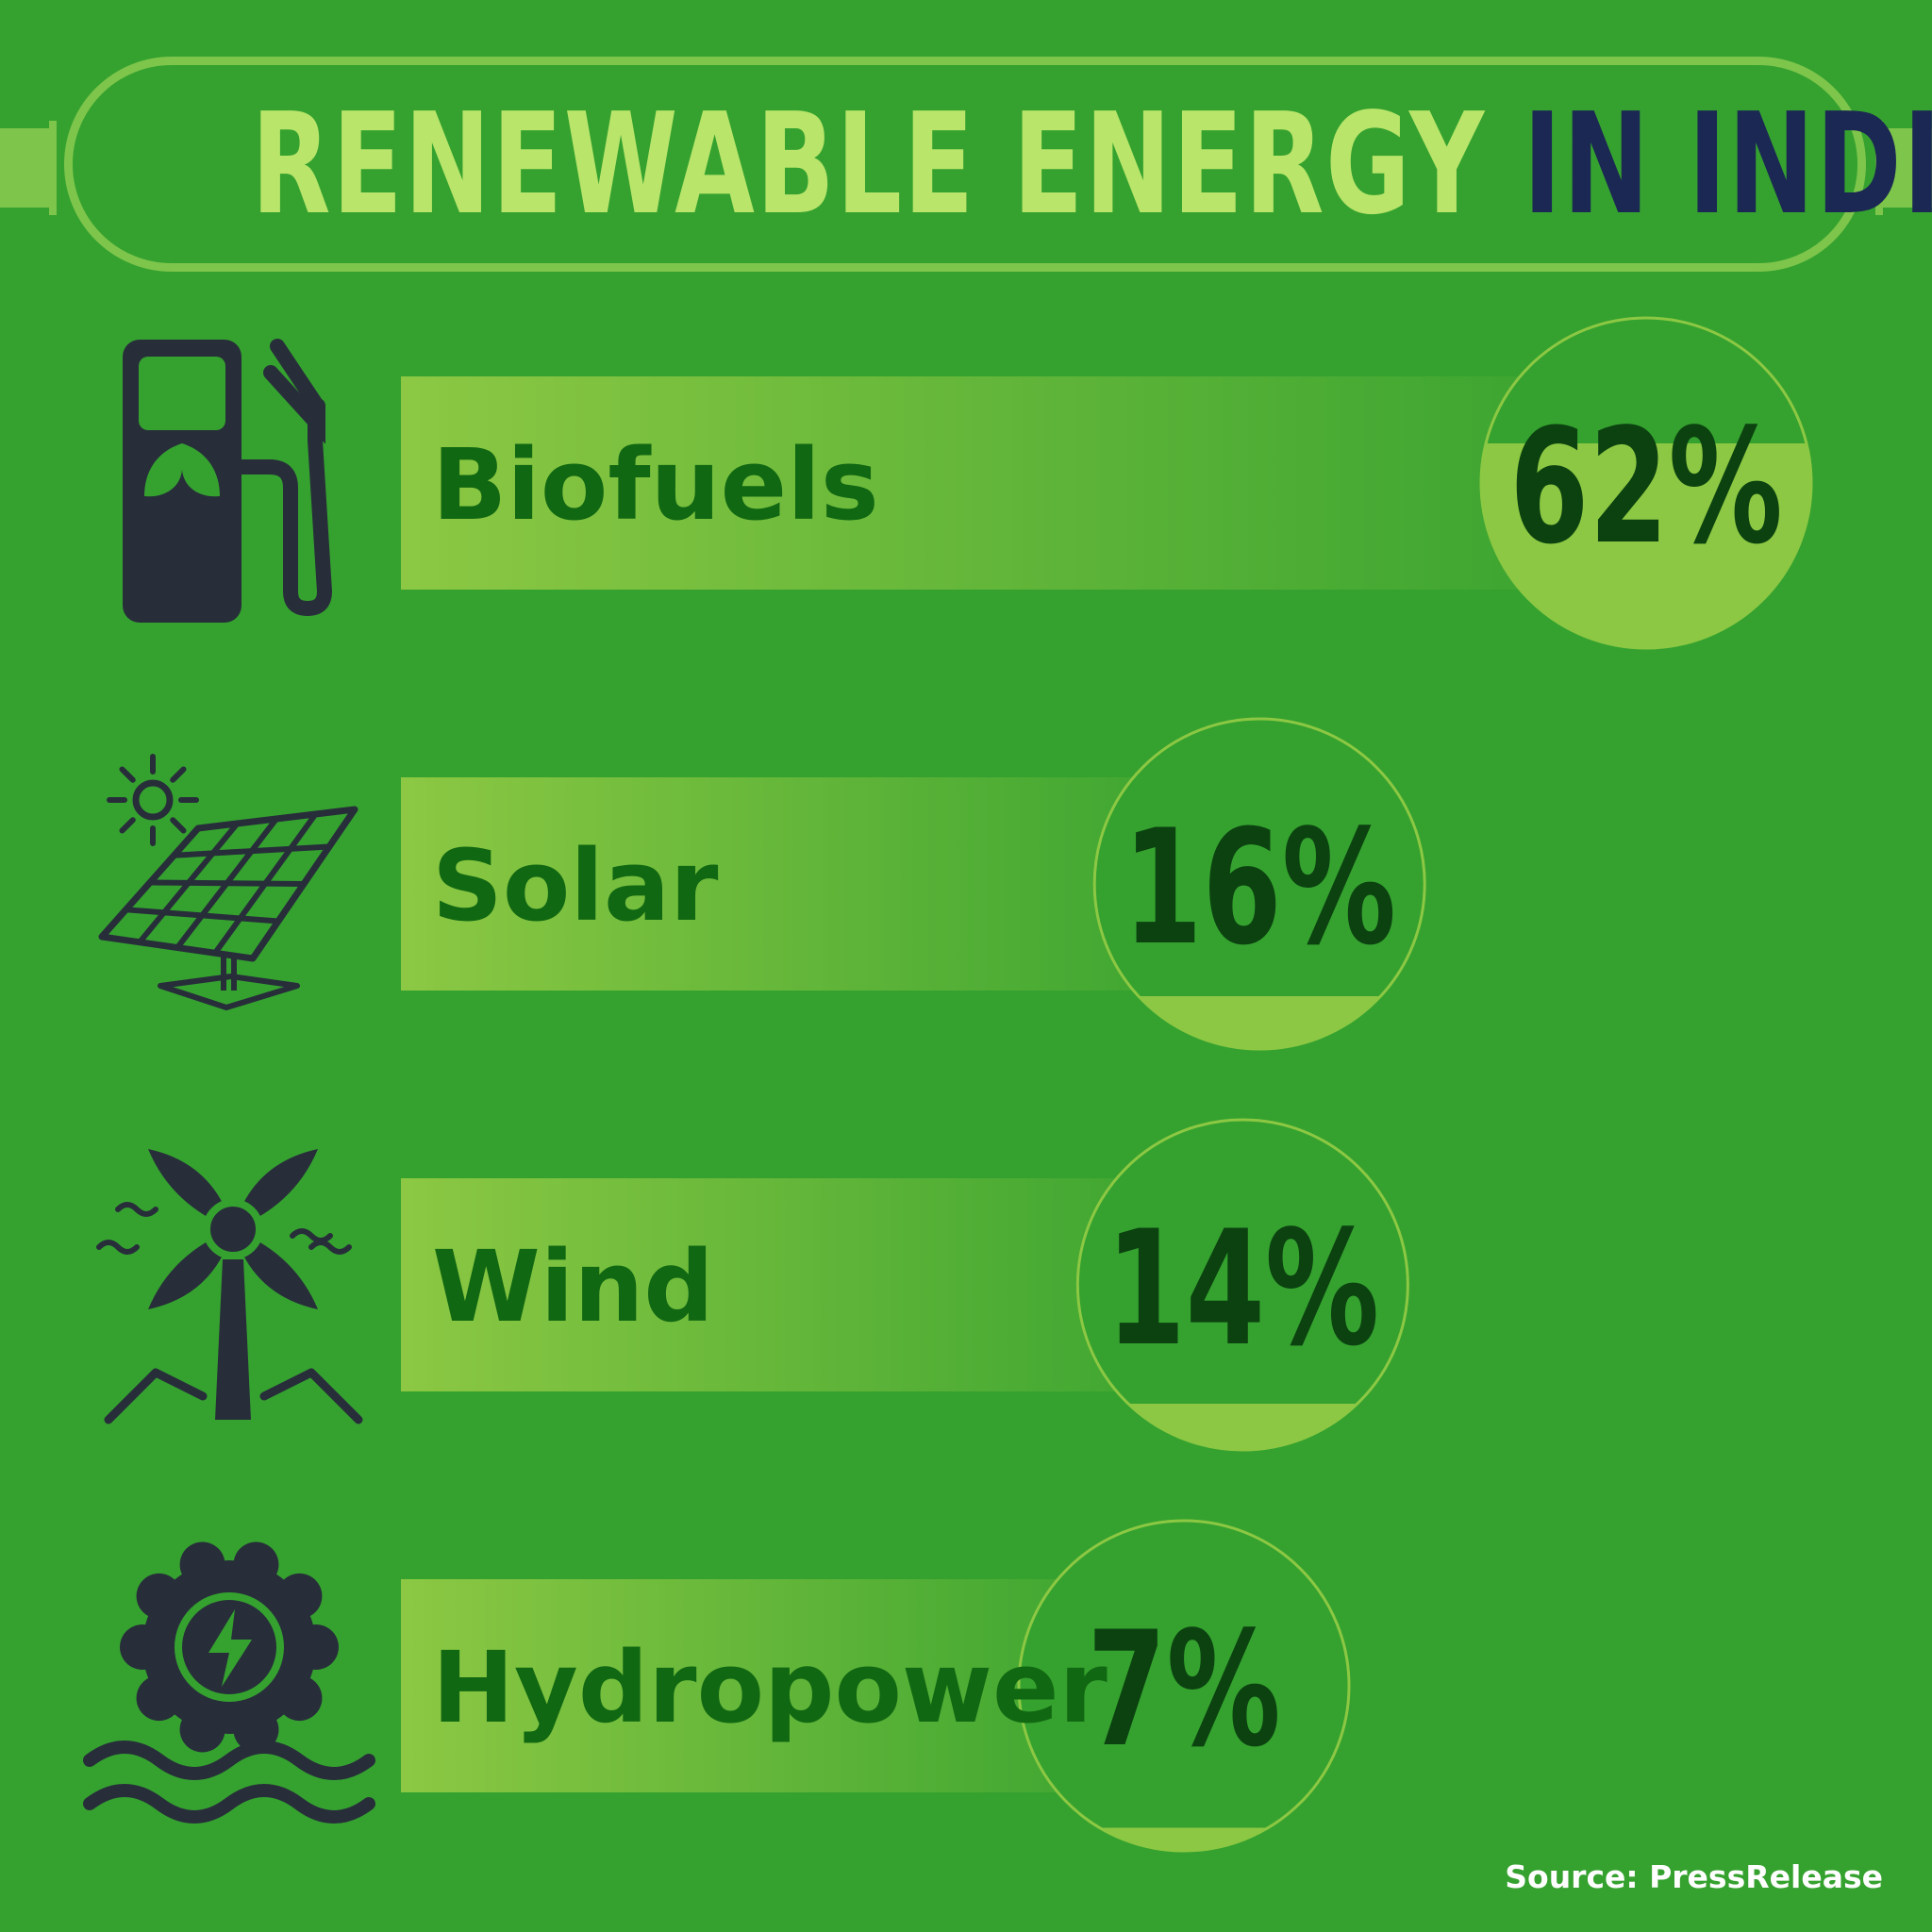  What do you see at coordinates (573, 1287) in the screenshot?
I see `category-label: Wind` at bounding box center [573, 1287].